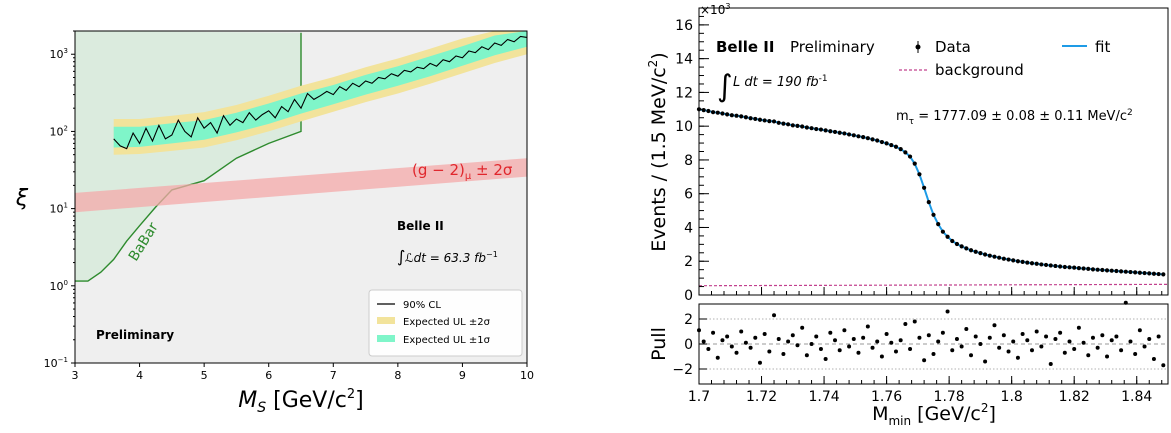  What do you see at coordinates (1074, 397) in the screenshot?
I see `right-x-tick-label: 1.82` at bounding box center [1074, 397].